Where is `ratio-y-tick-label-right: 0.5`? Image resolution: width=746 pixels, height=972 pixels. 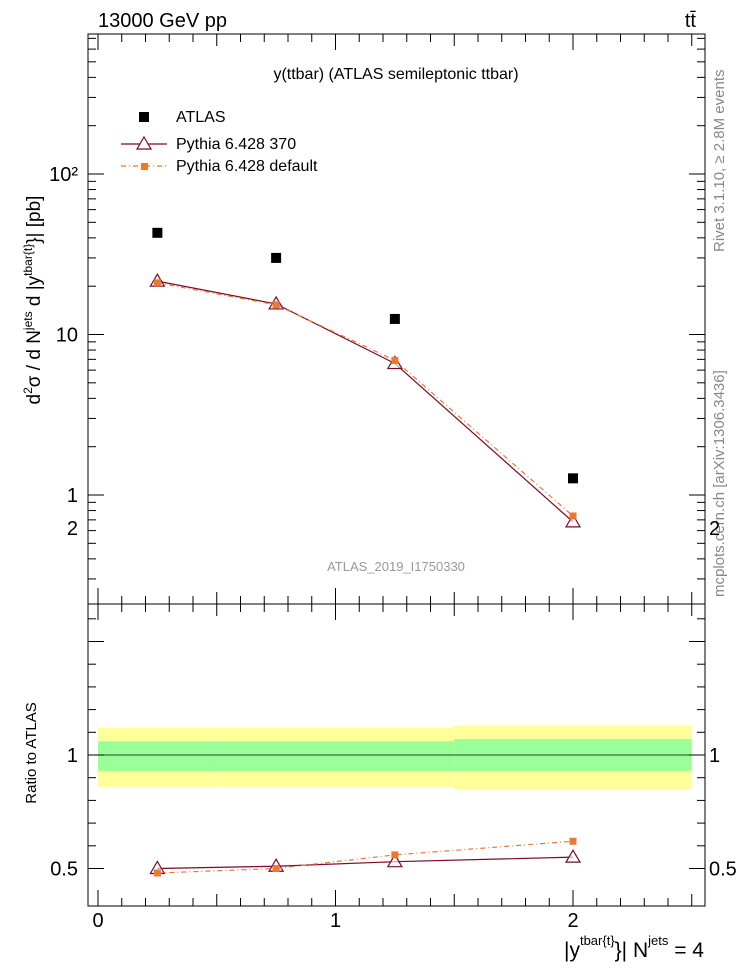
ratio-y-tick-label-right: 0.5 is located at coordinates (723, 870).